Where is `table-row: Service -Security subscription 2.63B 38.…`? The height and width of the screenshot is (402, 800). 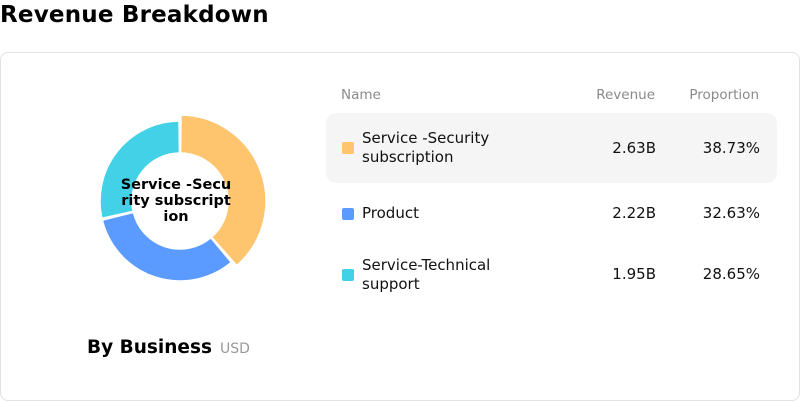
table-row: Service -Security subscription 2.63B 38.… is located at coordinates (551, 148).